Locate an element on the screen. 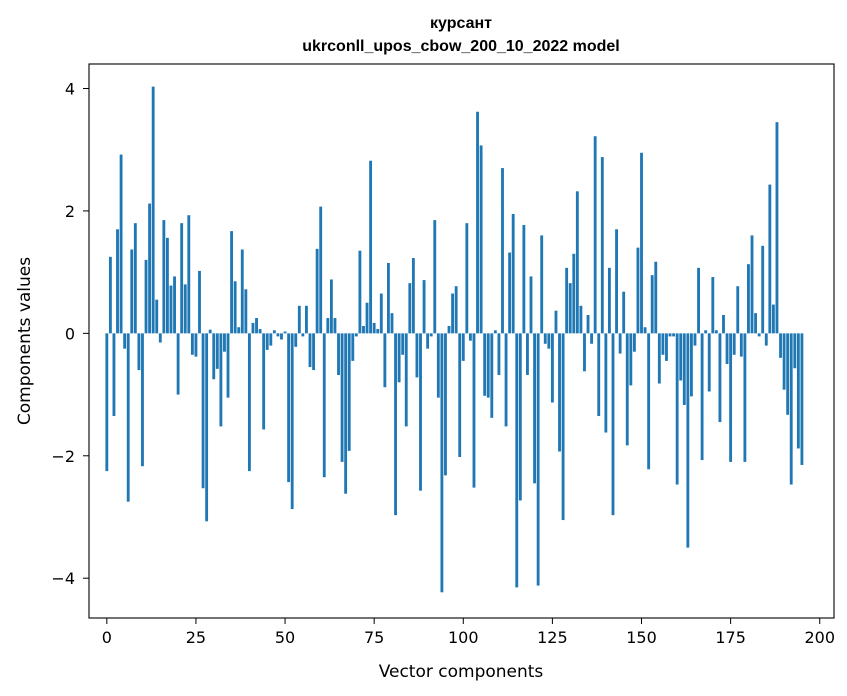 The width and height of the screenshot is (847, 696). x-tick-label: 200 is located at coordinates (819, 637).